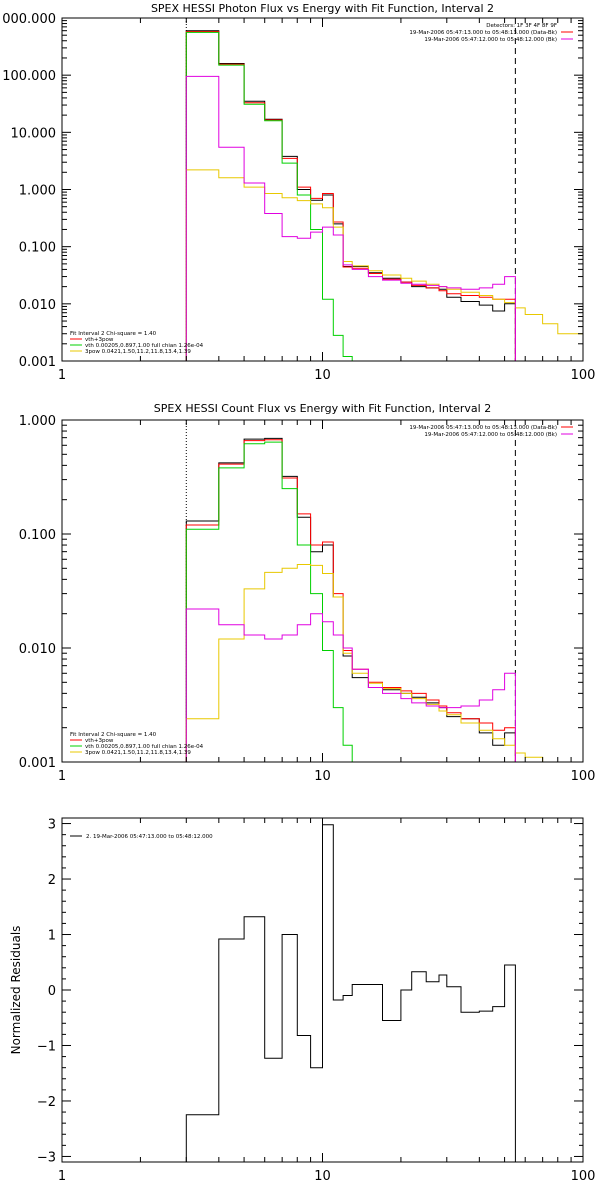 The image size is (600, 1200). What do you see at coordinates (521, 26) in the screenshot?
I see `legend-entry: Detectors: 1F 3F 4F 8F 9F` at bounding box center [521, 26].